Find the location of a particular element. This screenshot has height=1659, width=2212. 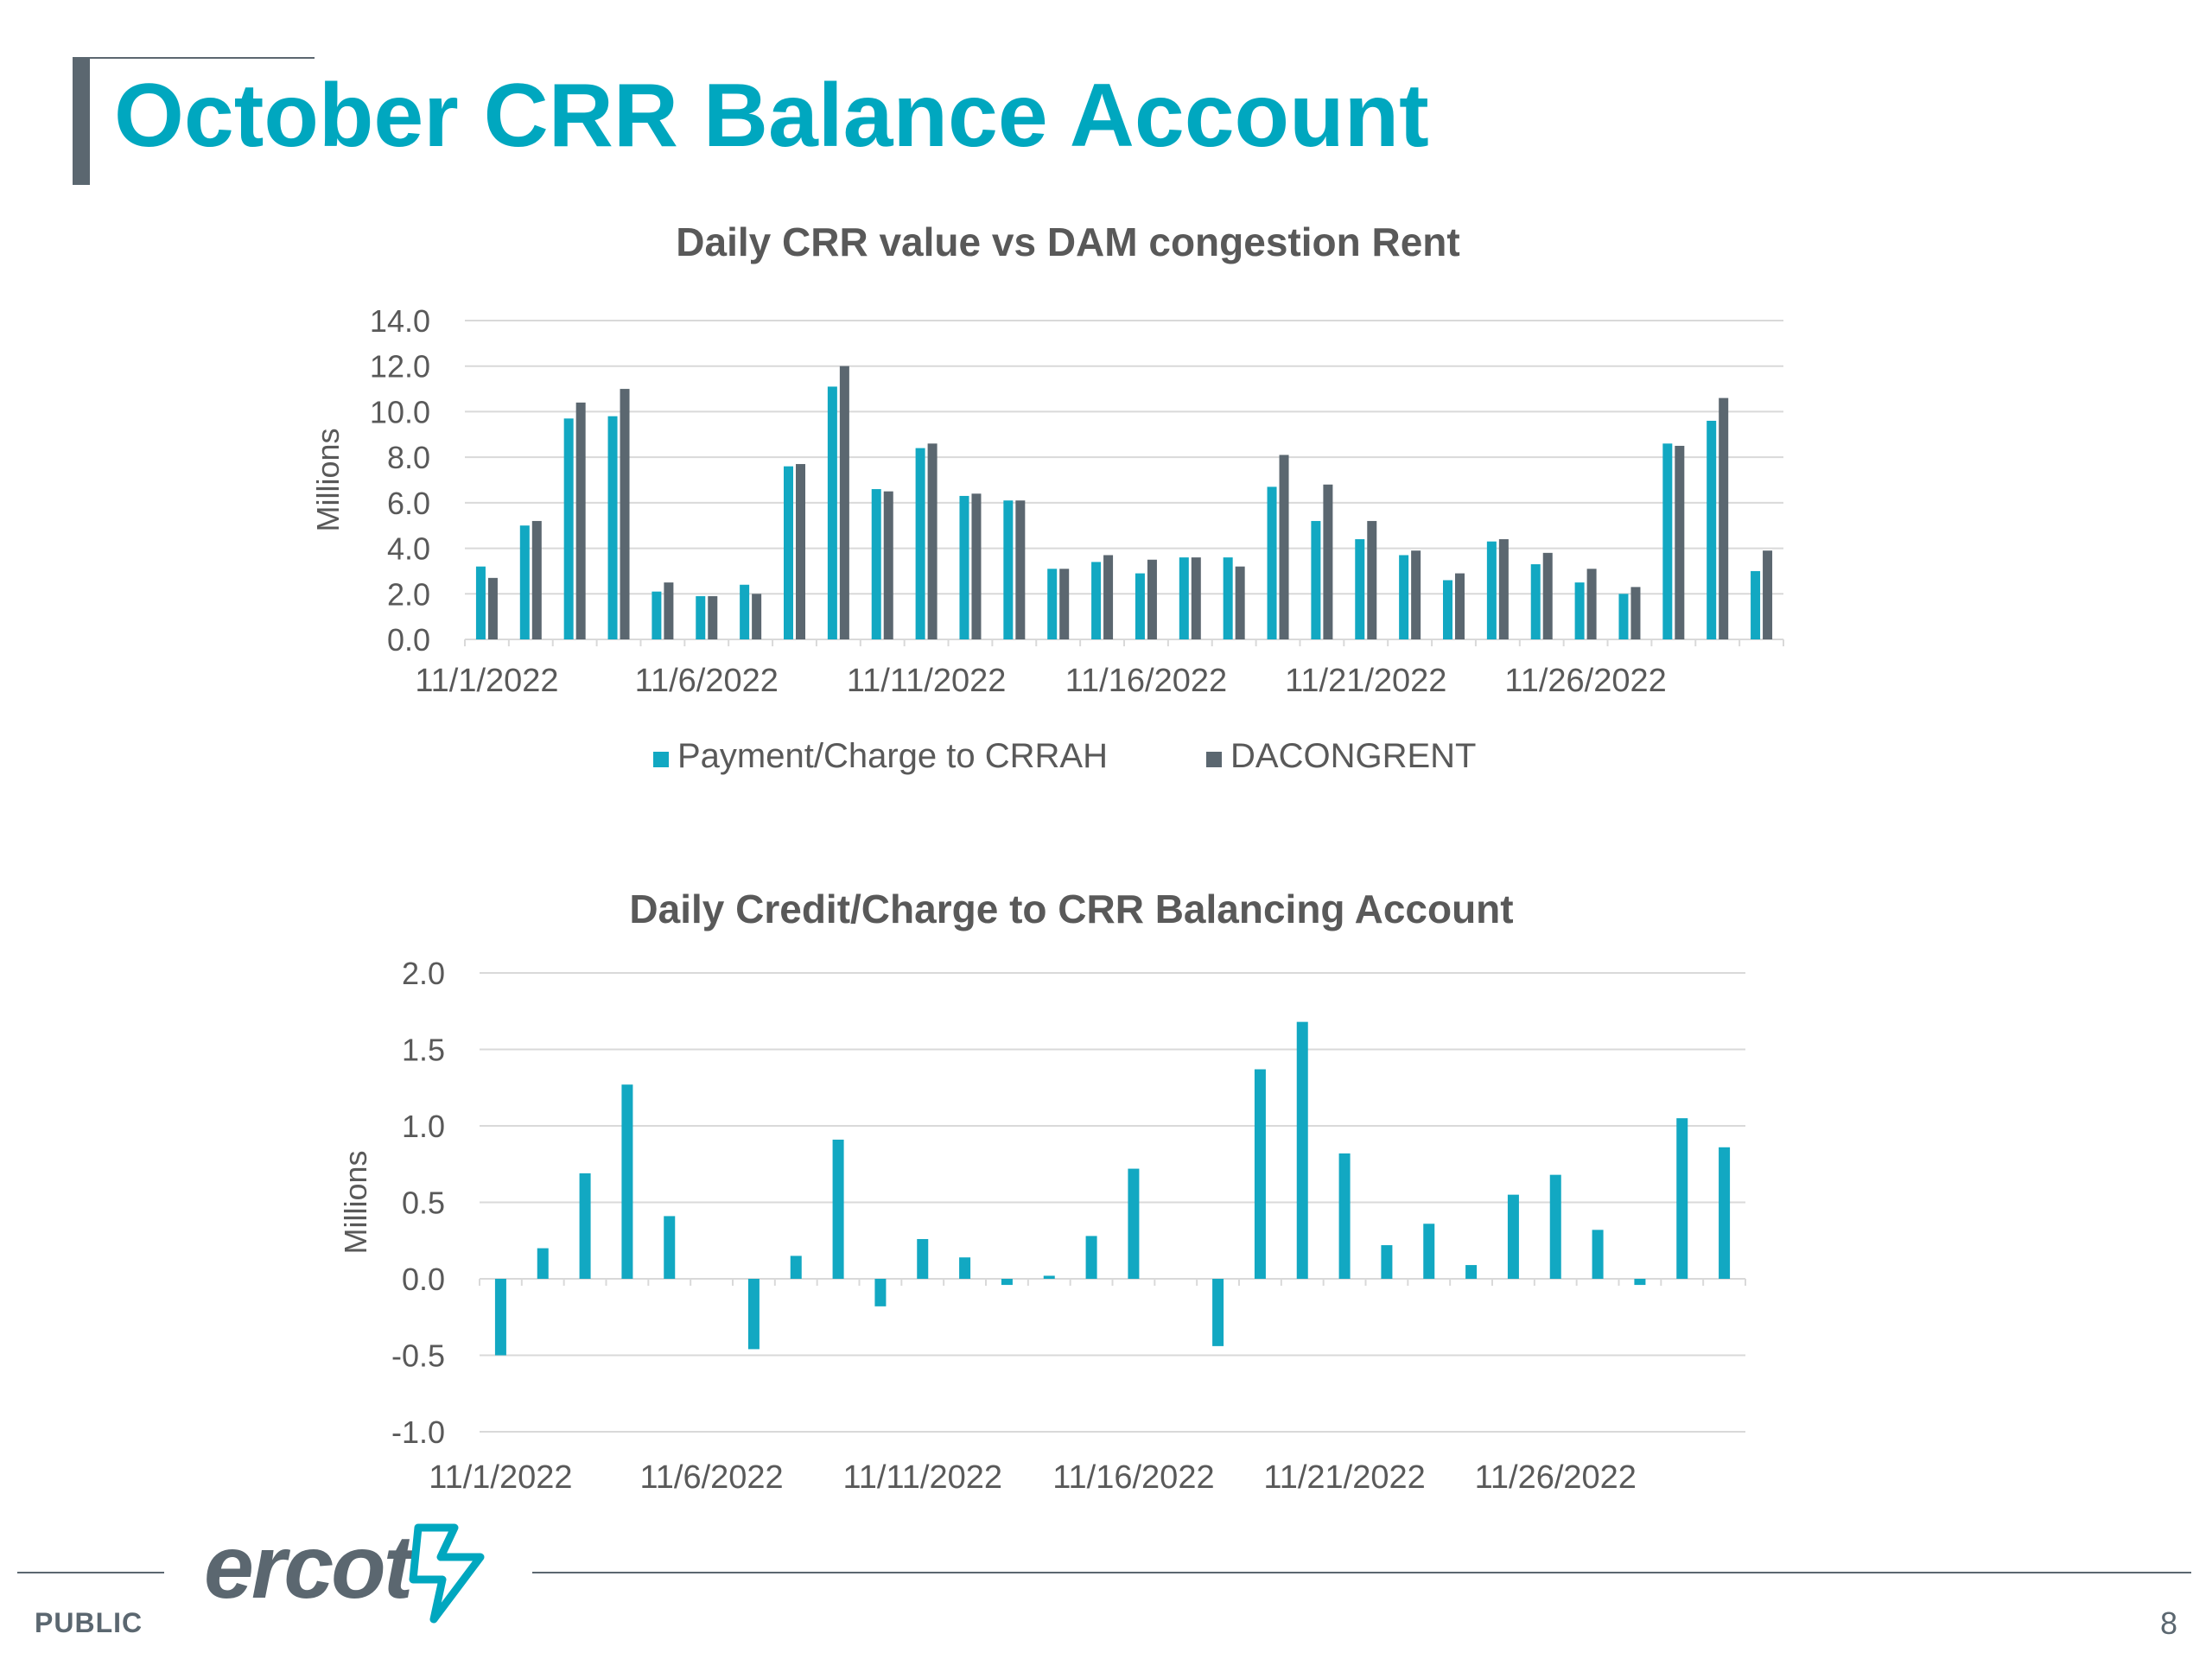

y-tick-label: 0.0 is located at coordinates (423, 1279).